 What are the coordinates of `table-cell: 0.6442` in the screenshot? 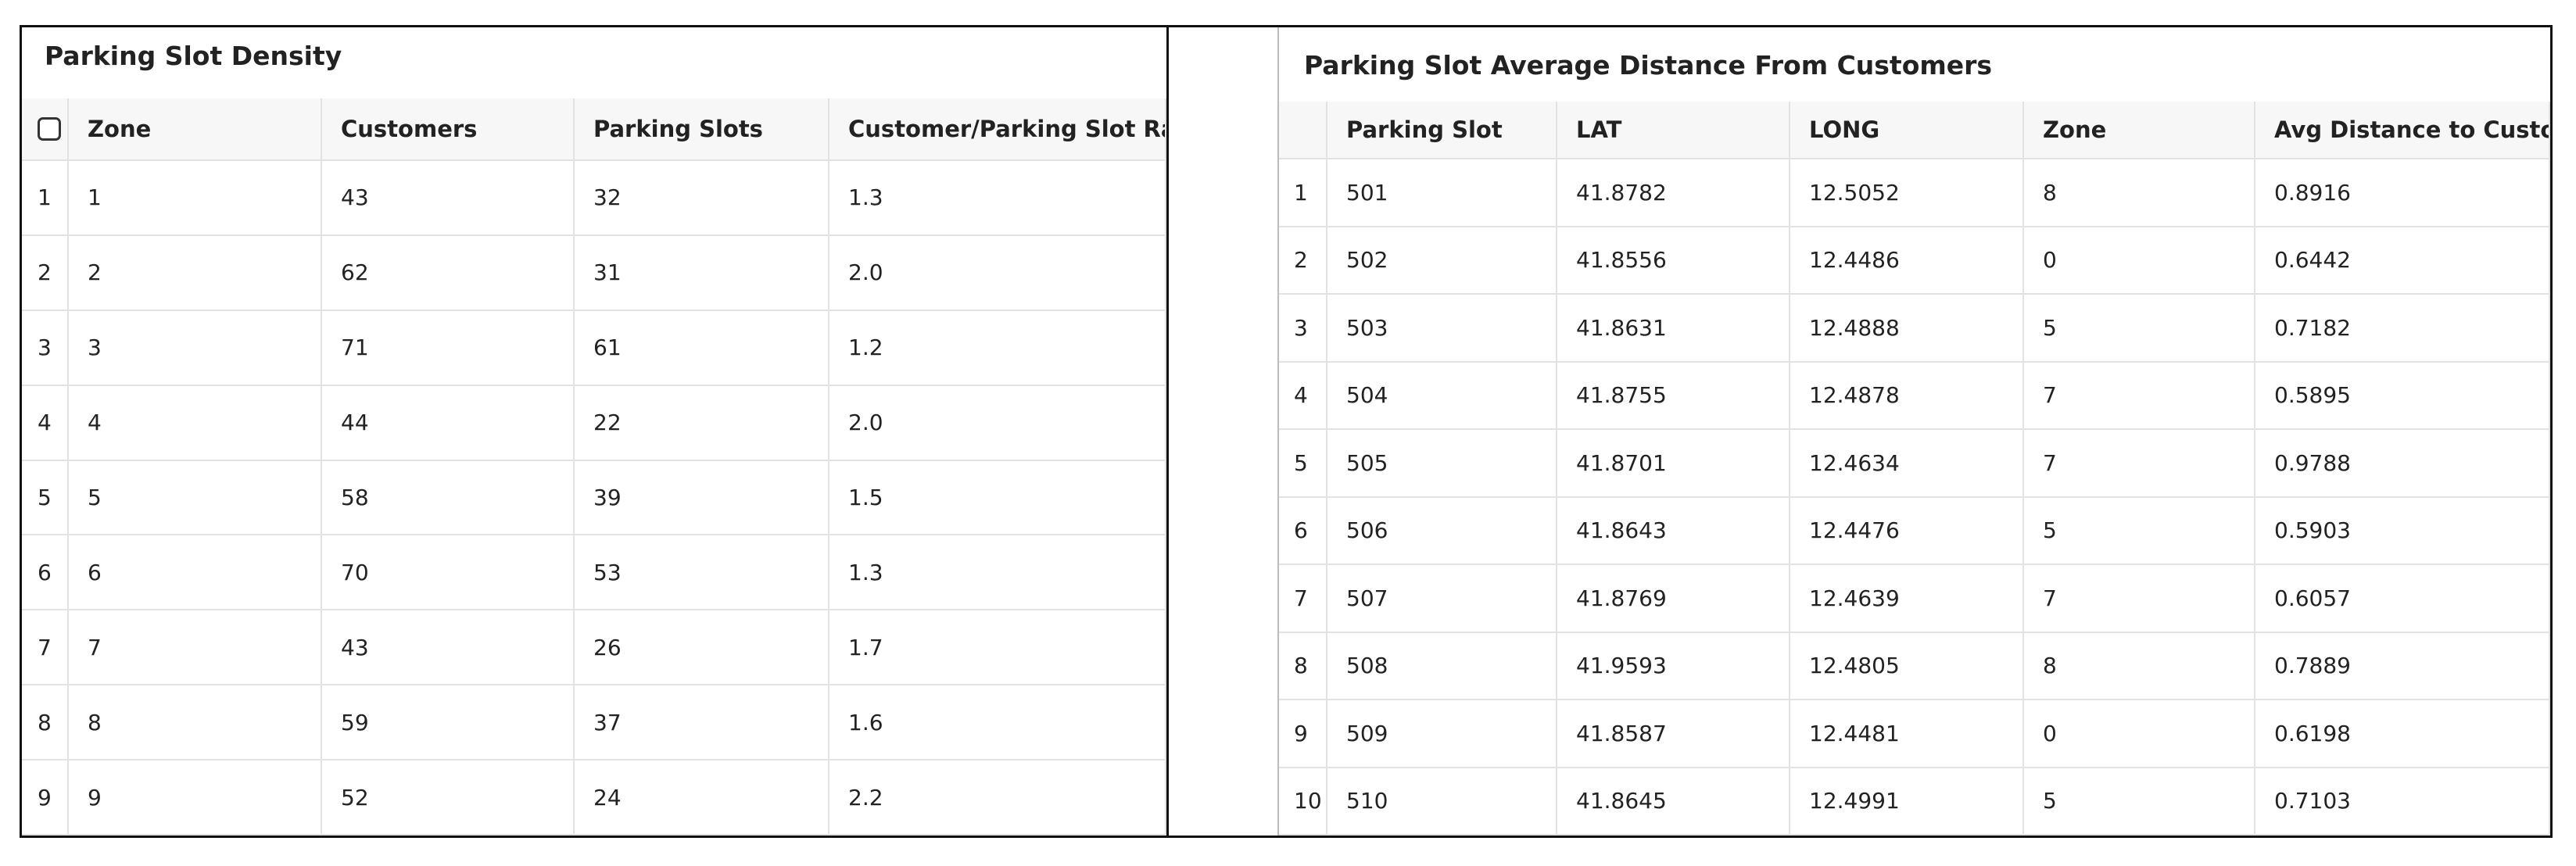 It's located at (2402, 261).